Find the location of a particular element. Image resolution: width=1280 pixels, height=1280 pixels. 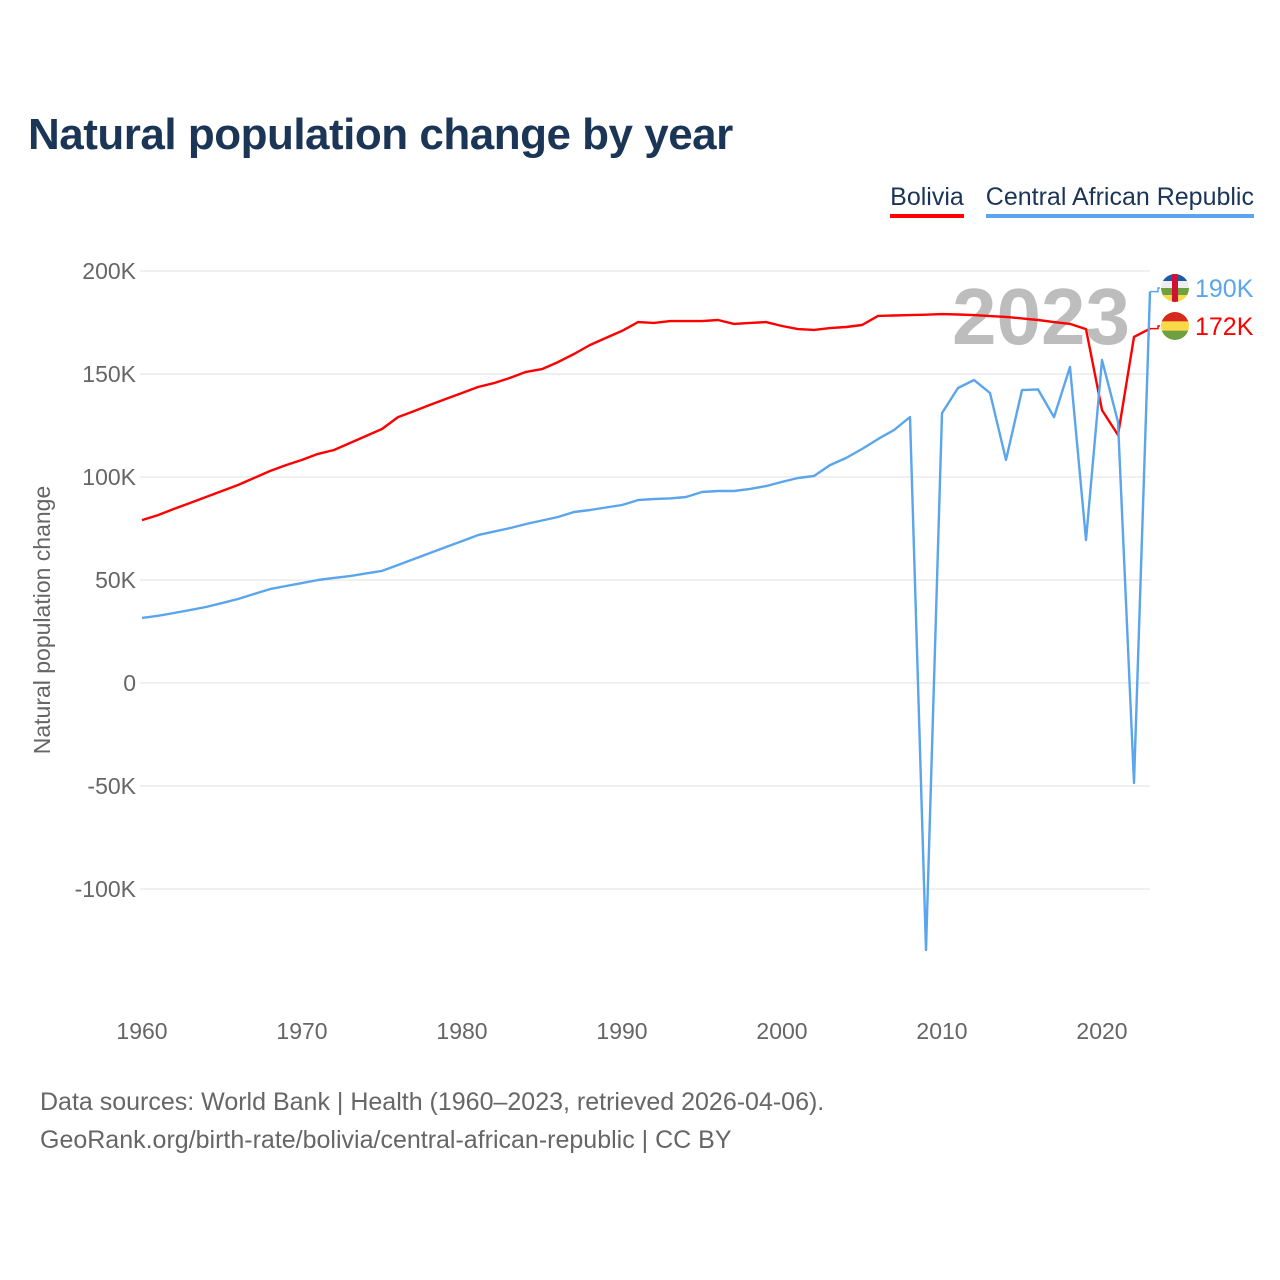

x-tick-label: 1980 is located at coordinates (461, 1031).